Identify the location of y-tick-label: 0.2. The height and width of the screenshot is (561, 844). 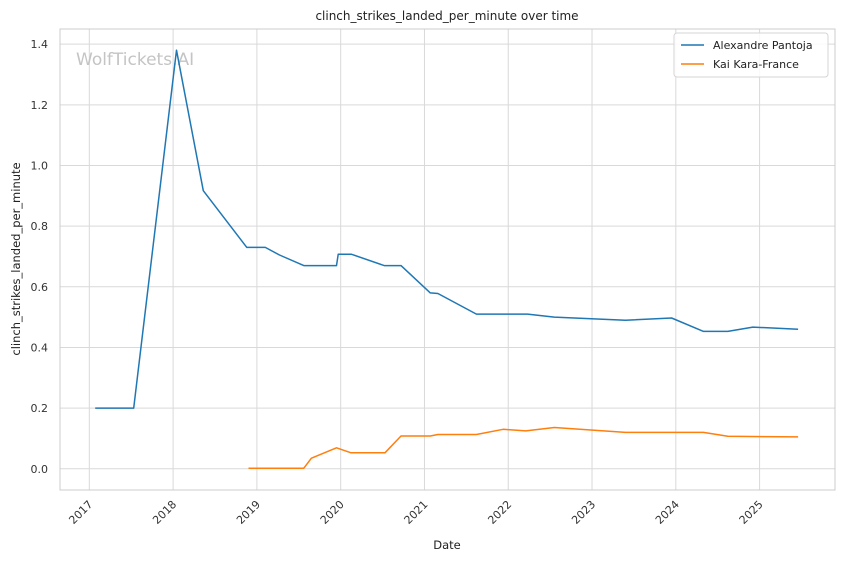
(40, 408).